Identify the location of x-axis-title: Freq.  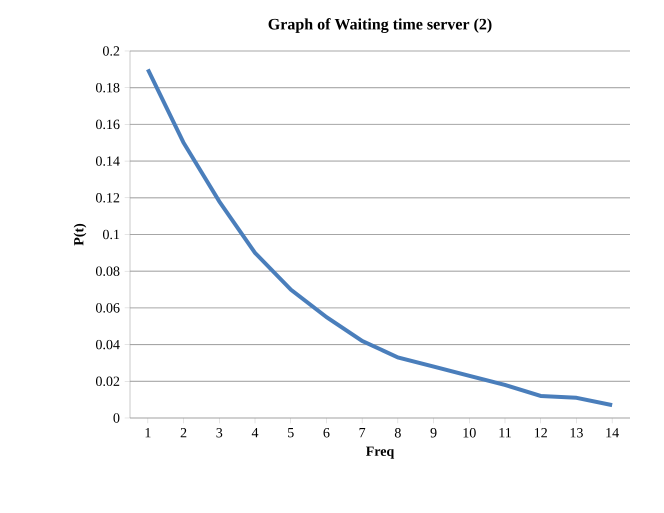
(380, 452).